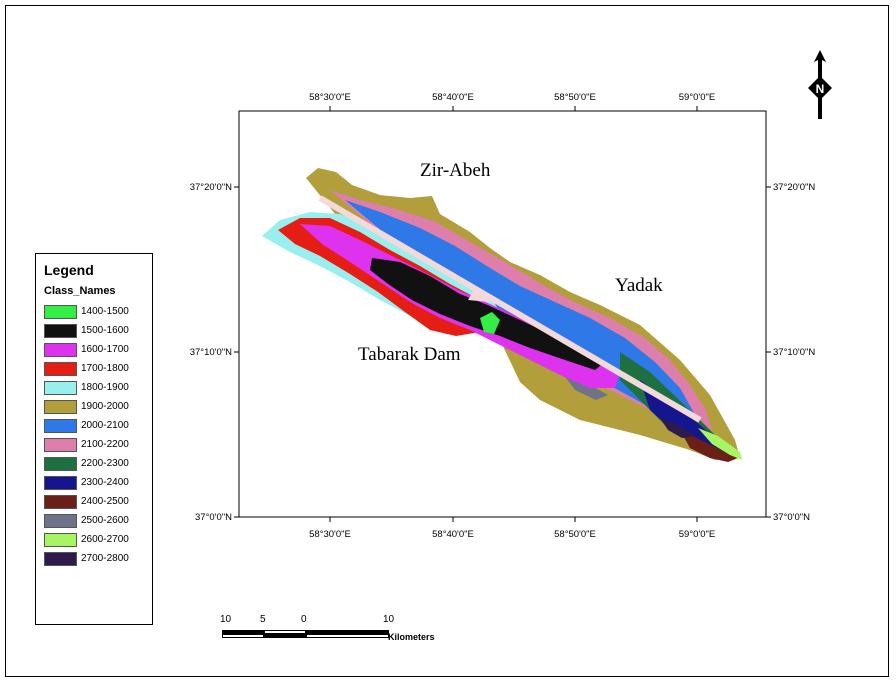  I want to click on lat-label-right: 37°20'0"N, so click(794, 187).